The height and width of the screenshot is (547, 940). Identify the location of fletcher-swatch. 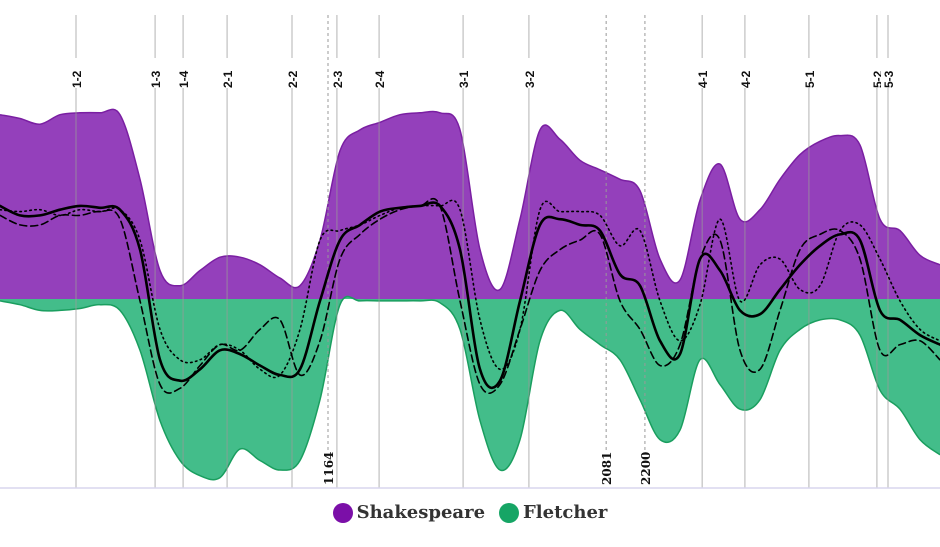
(509, 512).